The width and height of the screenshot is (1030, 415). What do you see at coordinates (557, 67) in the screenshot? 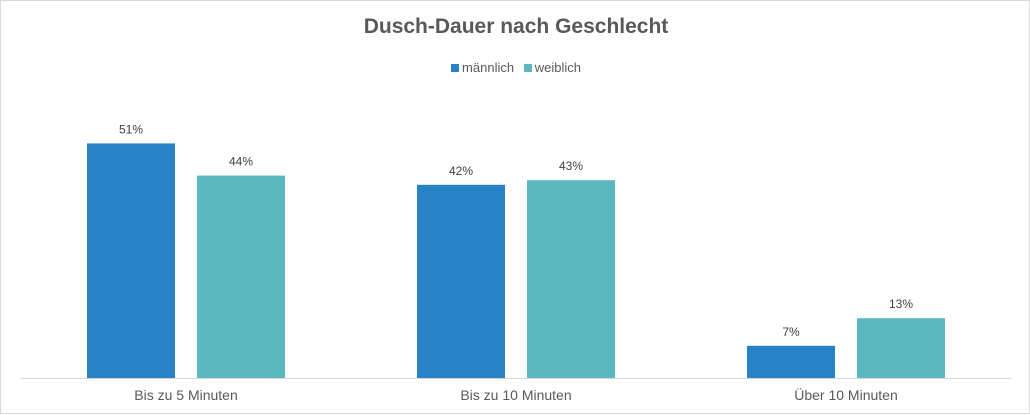
I see `legend-label-weiblich: weiblich` at bounding box center [557, 67].